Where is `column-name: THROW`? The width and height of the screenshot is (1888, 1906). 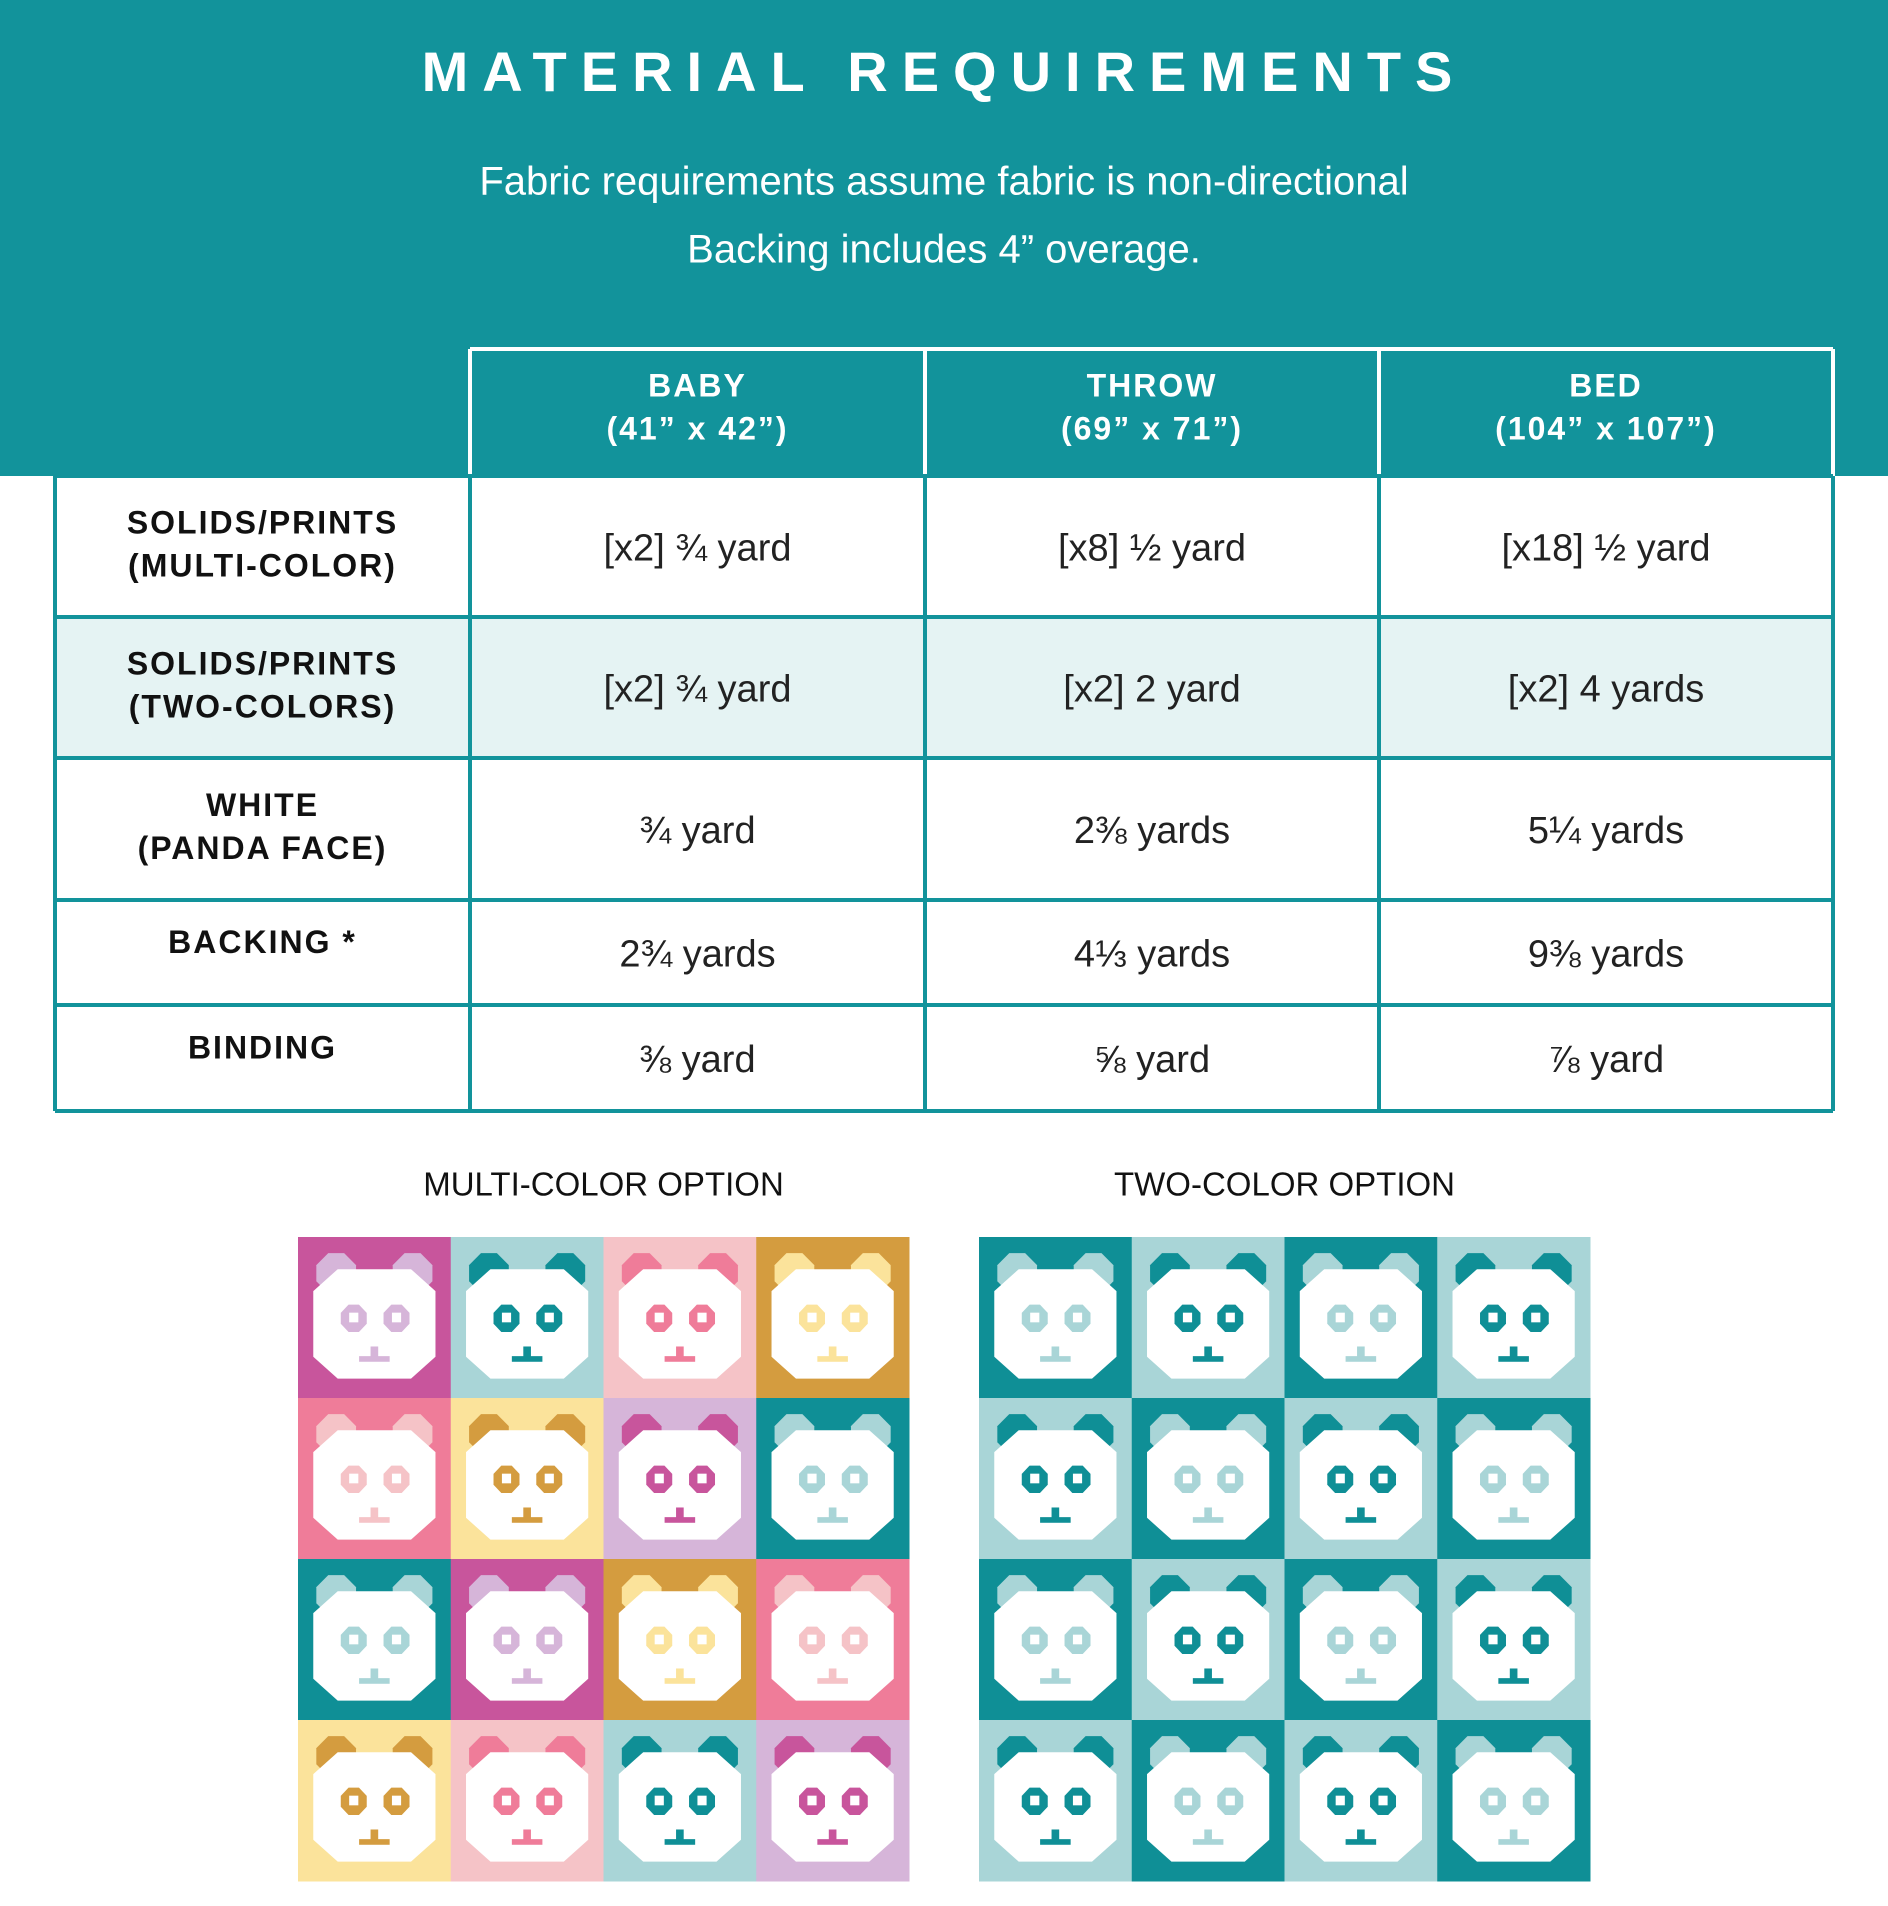 column-name: THROW is located at coordinates (1152, 385).